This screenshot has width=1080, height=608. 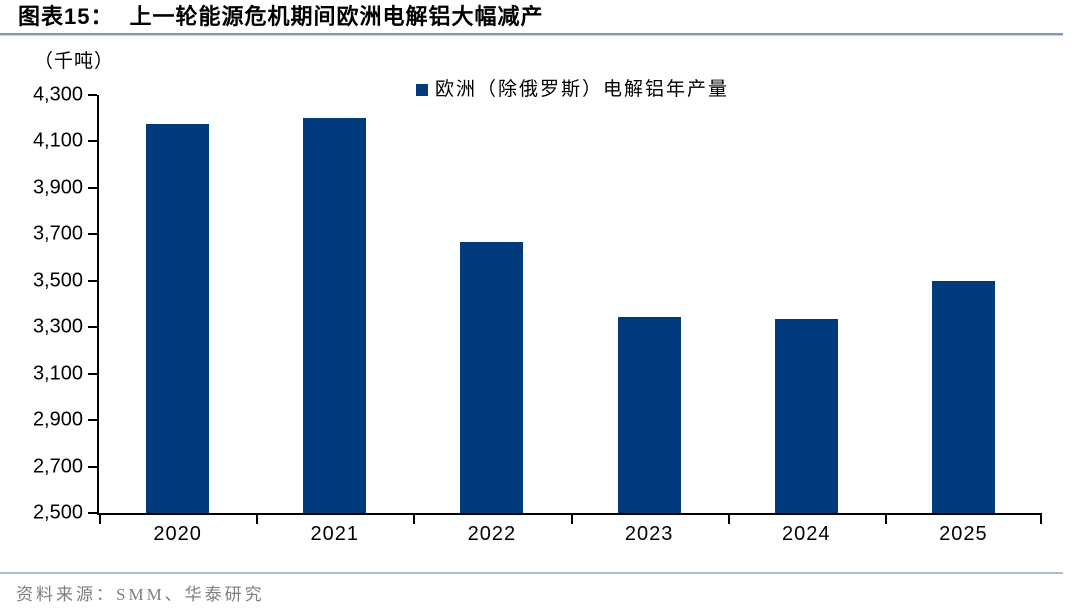 I want to click on y-axis-tick-label: 4,300, so click(x=57, y=94).